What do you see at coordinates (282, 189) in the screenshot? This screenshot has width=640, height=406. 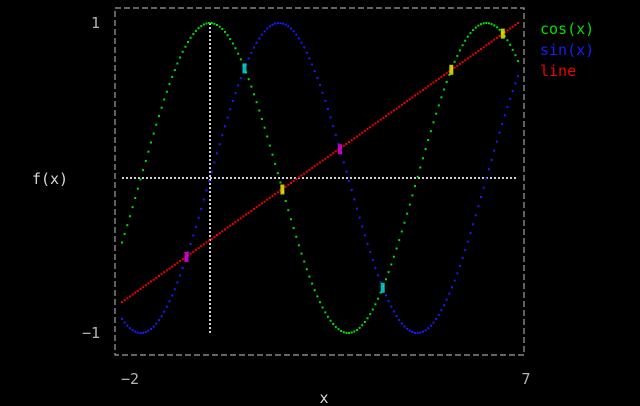 I see `intersection-cos-line` at bounding box center [282, 189].